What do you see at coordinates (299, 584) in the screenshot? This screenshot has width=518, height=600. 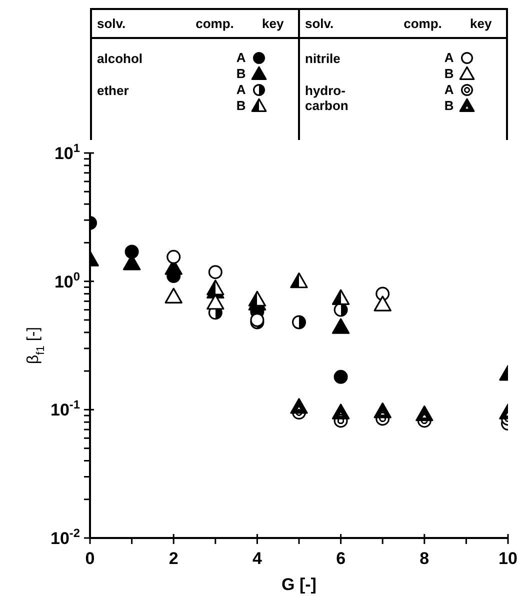 I see `x-axis-title: G [-]` at bounding box center [299, 584].